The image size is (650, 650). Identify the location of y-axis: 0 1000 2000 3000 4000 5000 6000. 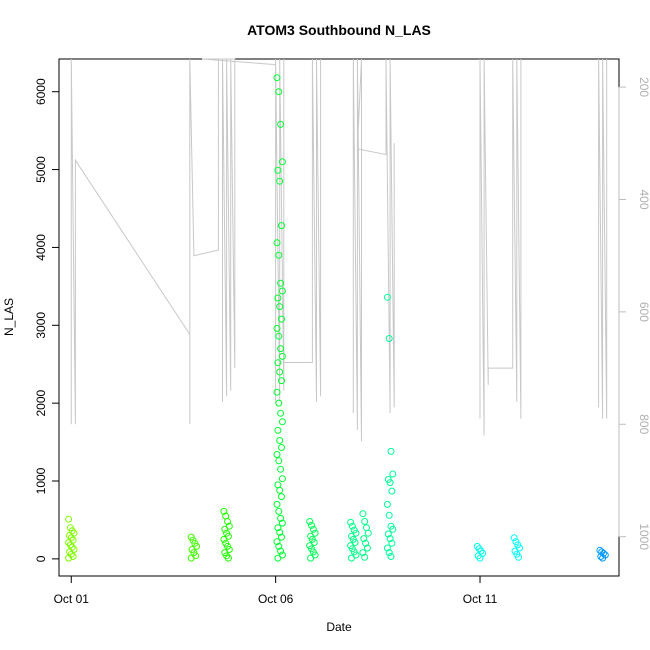
(47, 320).